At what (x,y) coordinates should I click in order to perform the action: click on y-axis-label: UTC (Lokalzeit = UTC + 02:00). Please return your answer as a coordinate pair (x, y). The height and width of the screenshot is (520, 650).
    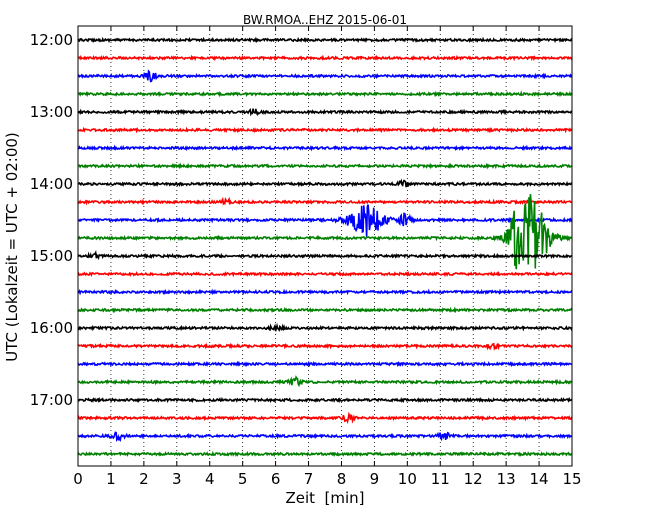
    Looking at the image, I should click on (12, 247).